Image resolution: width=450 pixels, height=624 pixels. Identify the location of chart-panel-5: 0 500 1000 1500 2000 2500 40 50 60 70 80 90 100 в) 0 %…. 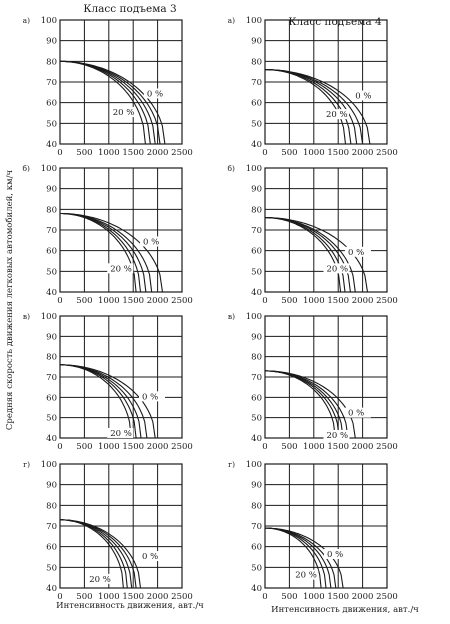
(313, 382).